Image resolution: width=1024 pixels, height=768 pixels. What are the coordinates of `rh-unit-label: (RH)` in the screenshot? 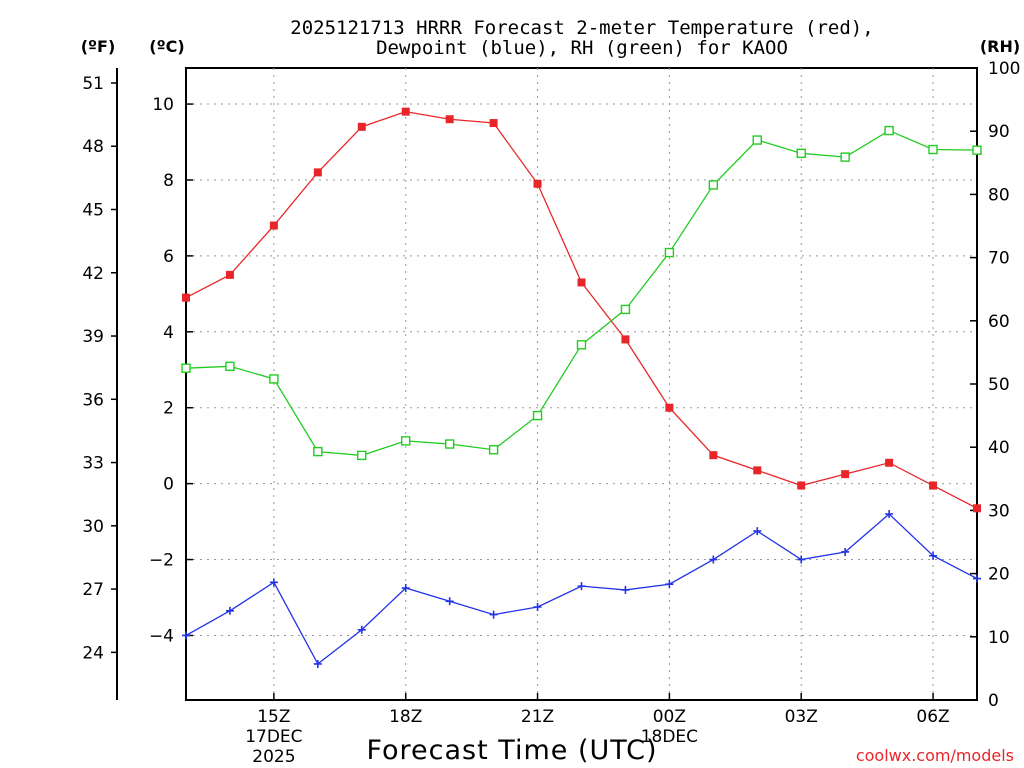 It's located at (1000, 46).